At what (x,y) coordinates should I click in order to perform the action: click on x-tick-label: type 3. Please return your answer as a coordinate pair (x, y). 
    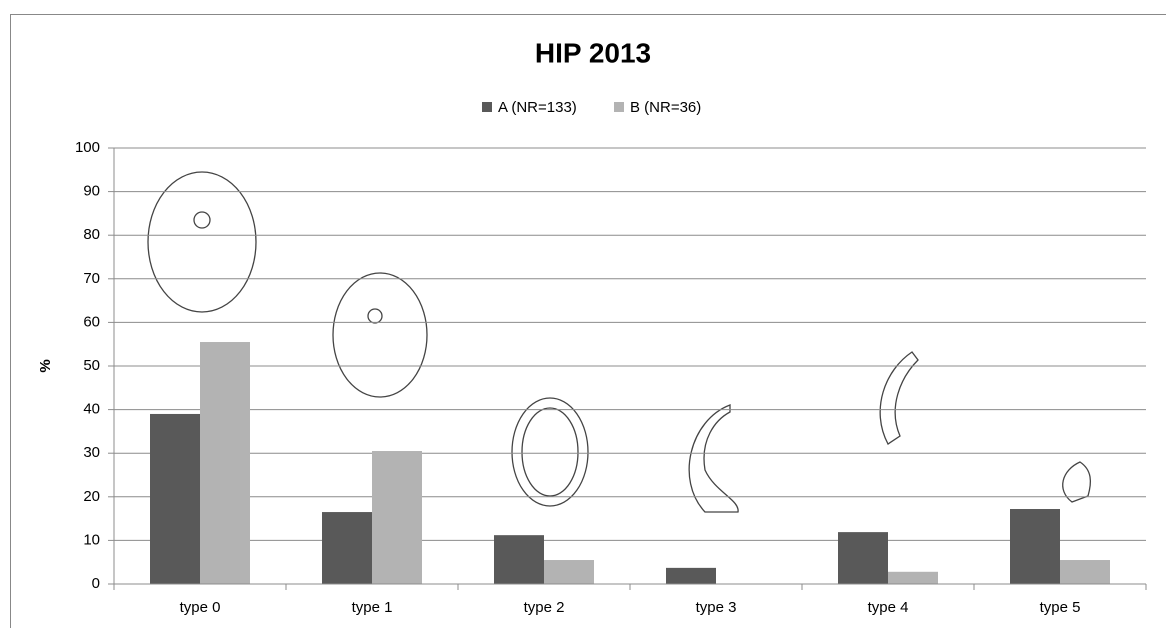
    Looking at the image, I should click on (716, 607).